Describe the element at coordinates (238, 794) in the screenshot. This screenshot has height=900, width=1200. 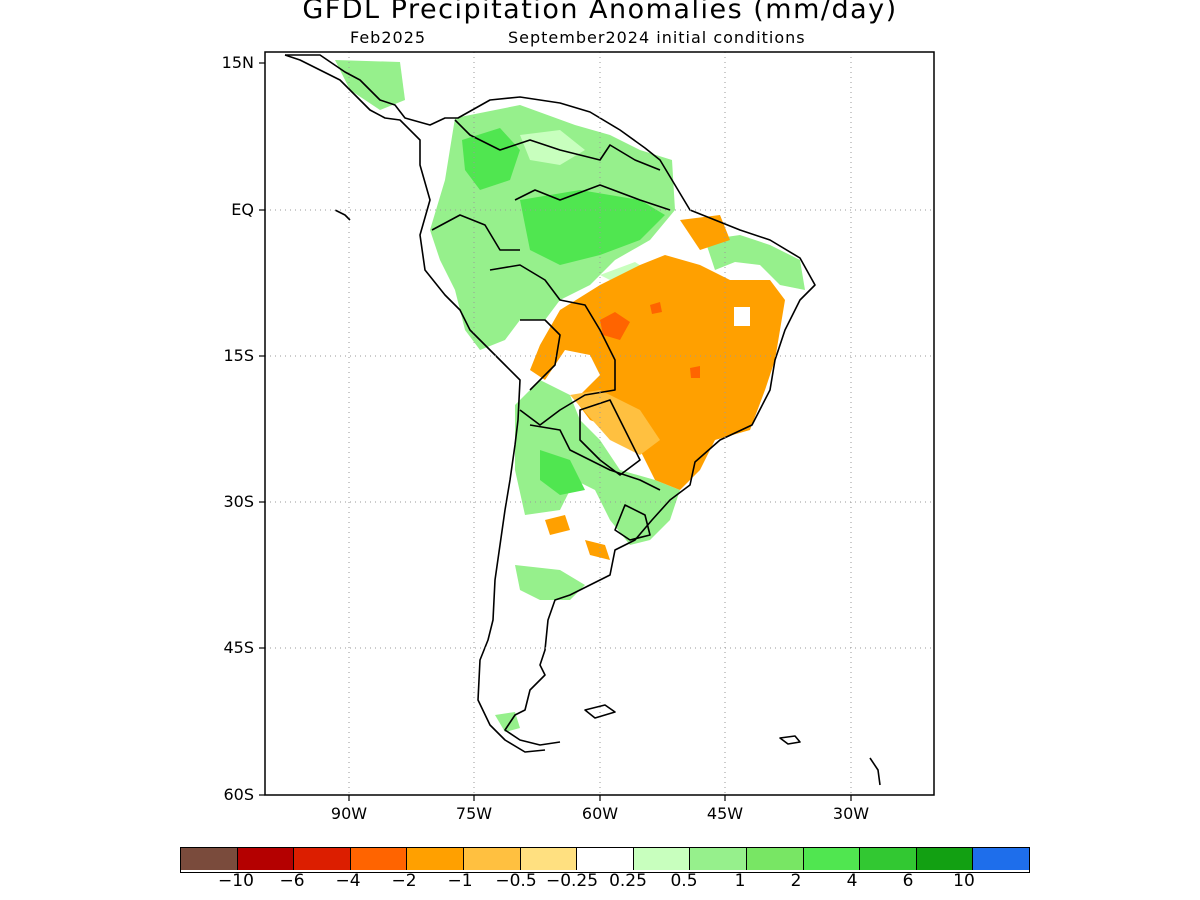
I see `lat-label-60s: 60S` at that location.